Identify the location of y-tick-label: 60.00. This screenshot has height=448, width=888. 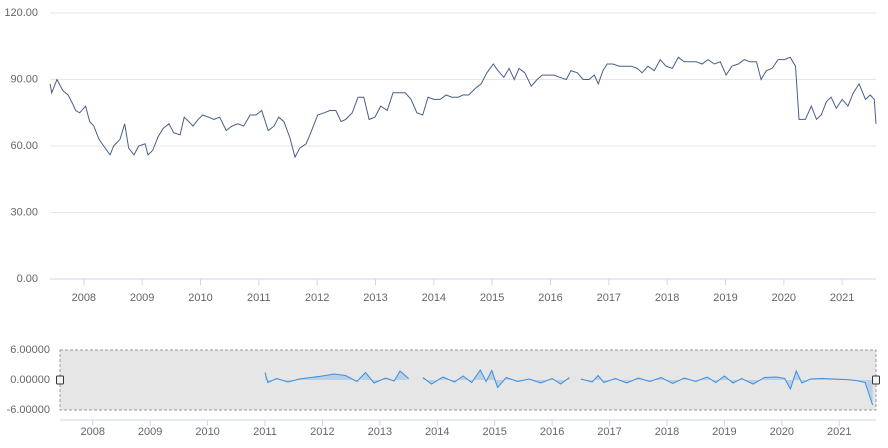
(24, 146).